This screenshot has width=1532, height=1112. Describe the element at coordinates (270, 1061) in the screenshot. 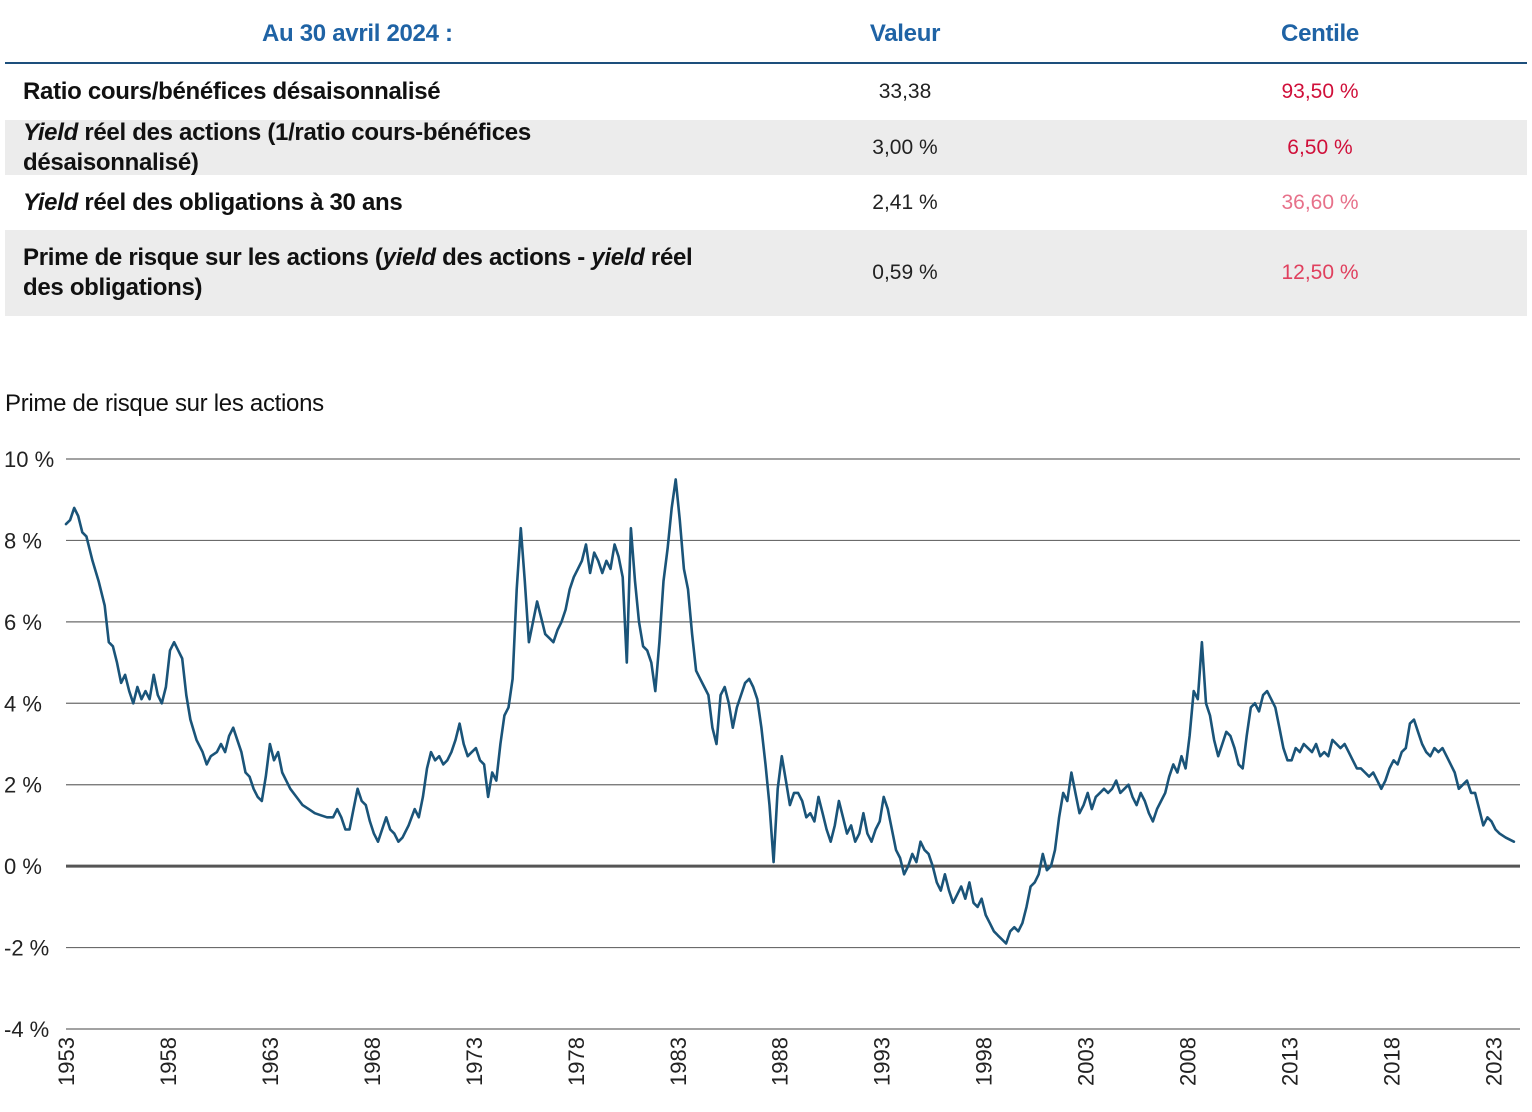

I see `x-tick-label: 1963` at that location.